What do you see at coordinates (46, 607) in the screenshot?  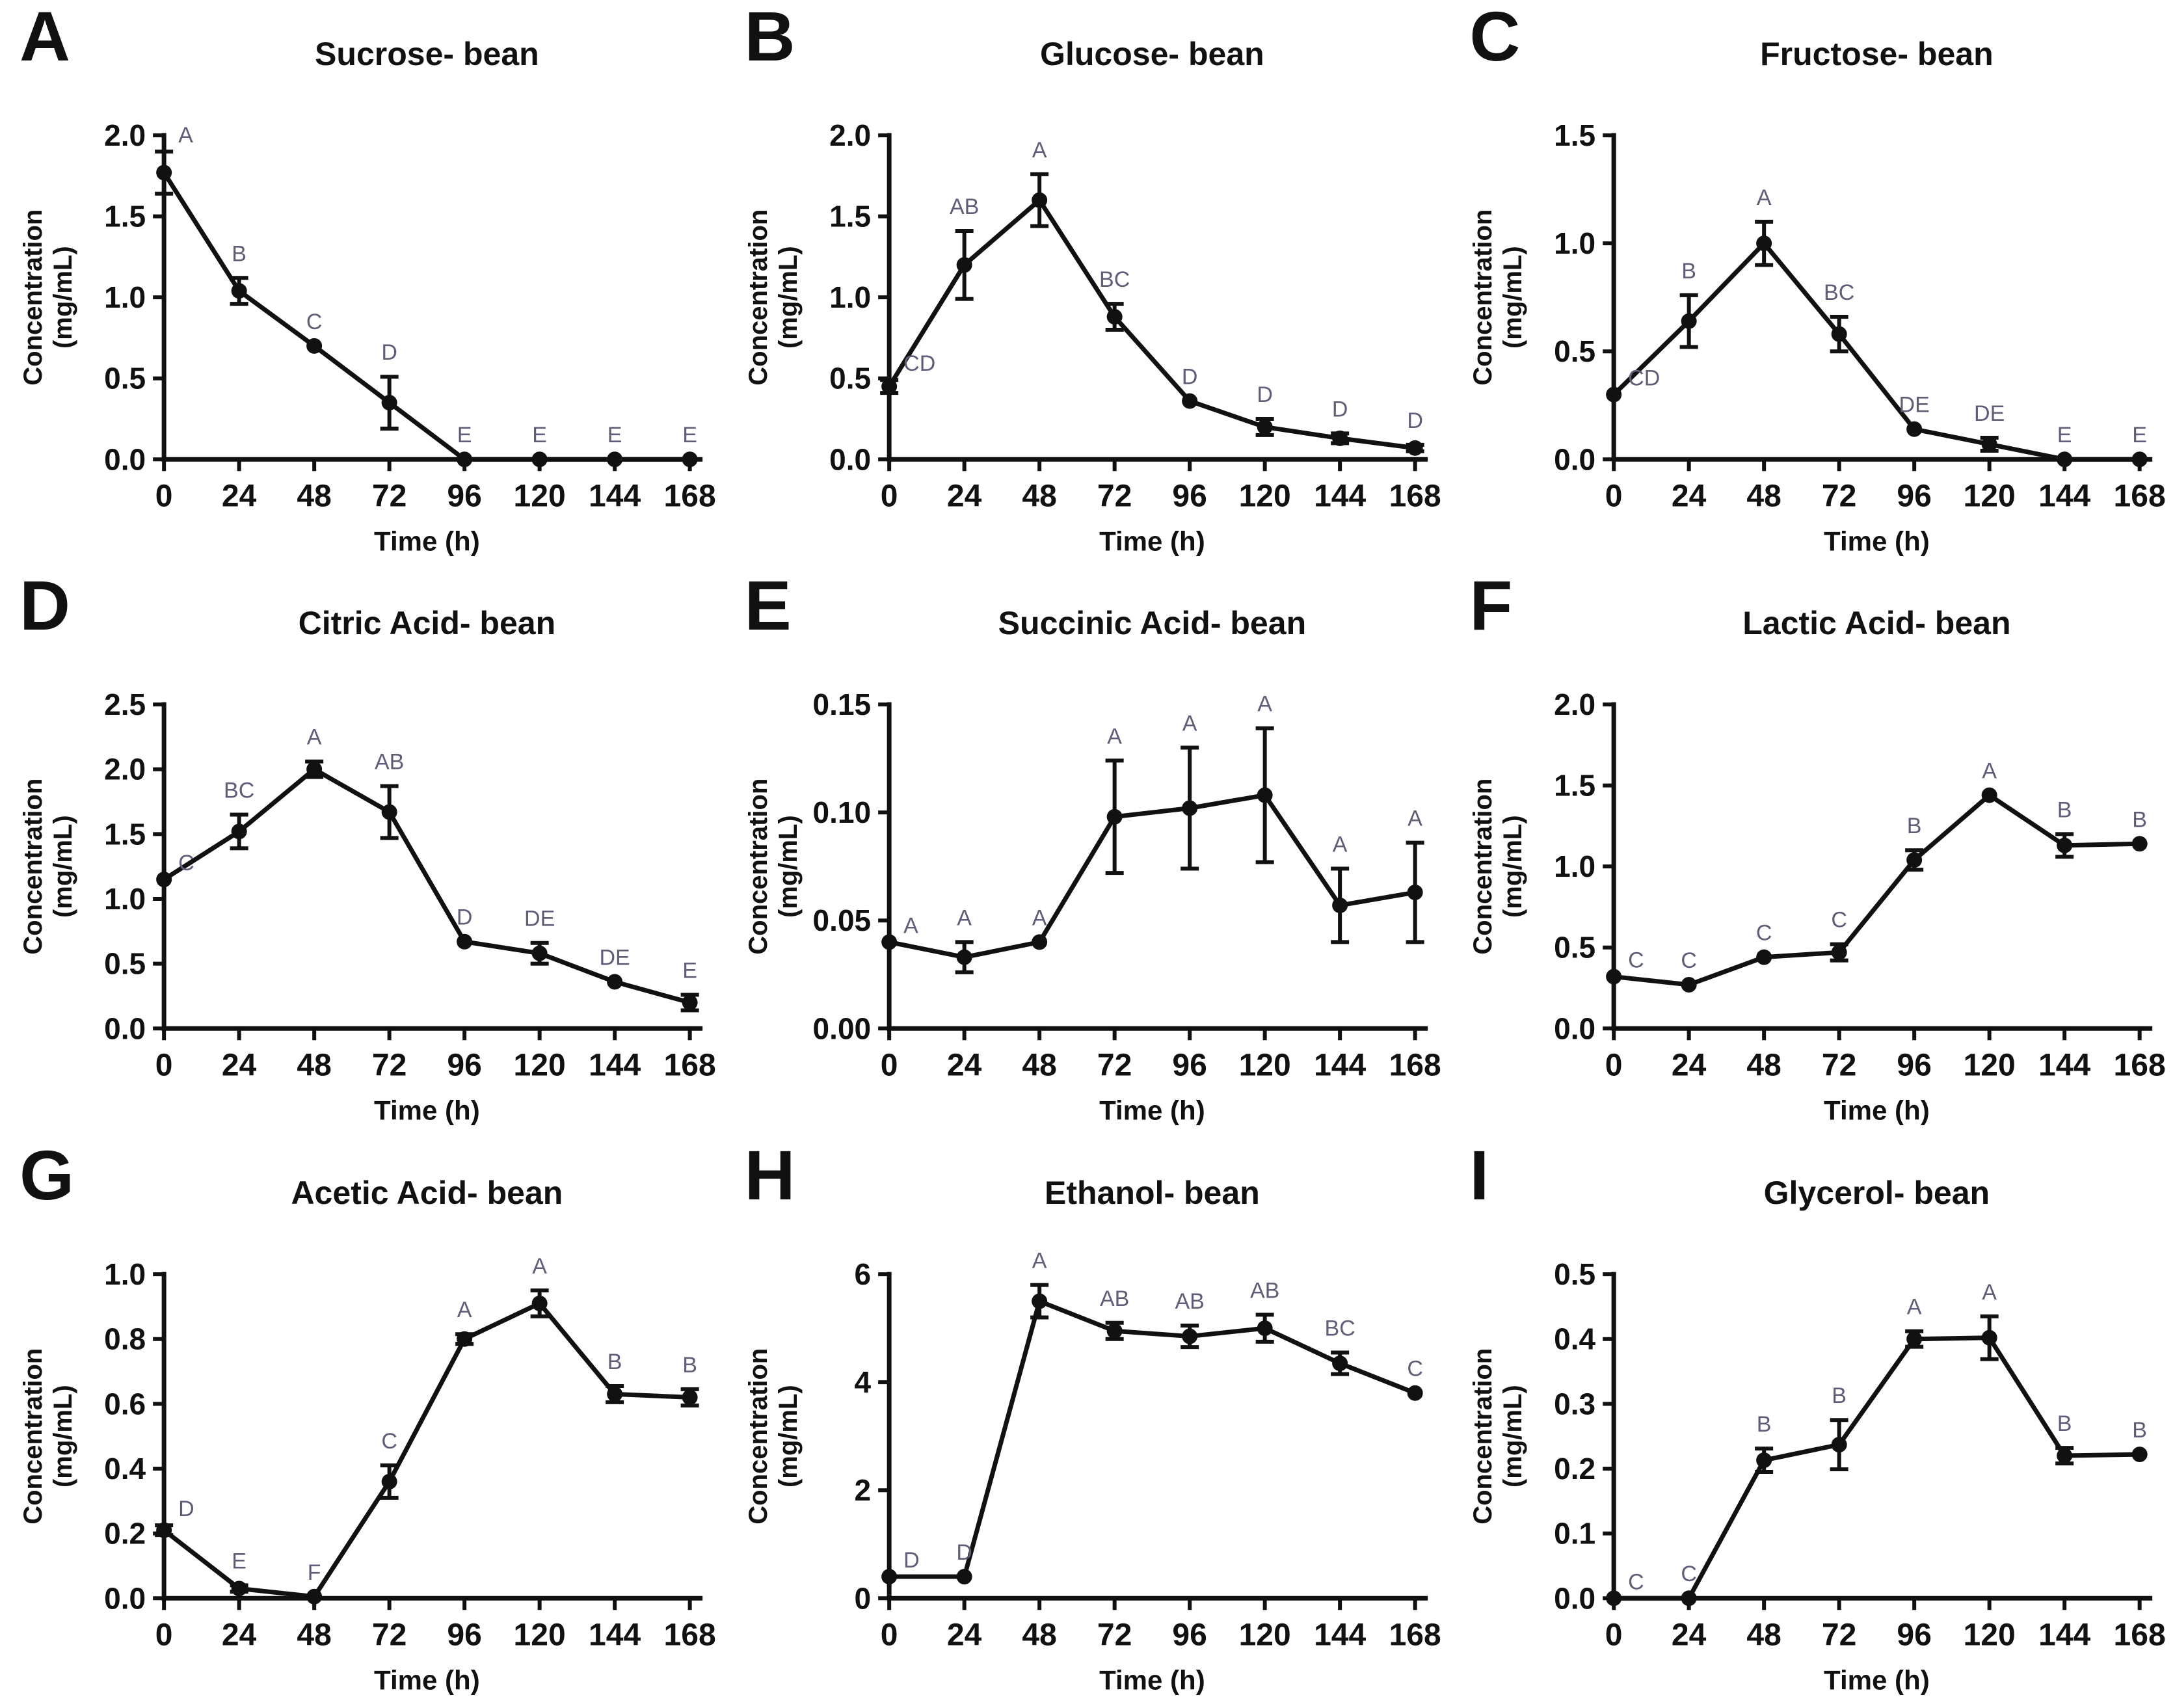 I see `panel-letter-d: D` at bounding box center [46, 607].